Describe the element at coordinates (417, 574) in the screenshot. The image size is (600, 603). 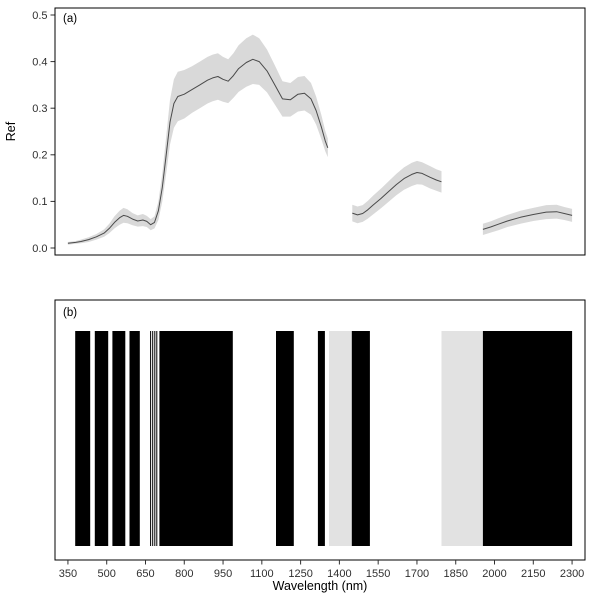
I see `x-tick-label: 1700` at that location.